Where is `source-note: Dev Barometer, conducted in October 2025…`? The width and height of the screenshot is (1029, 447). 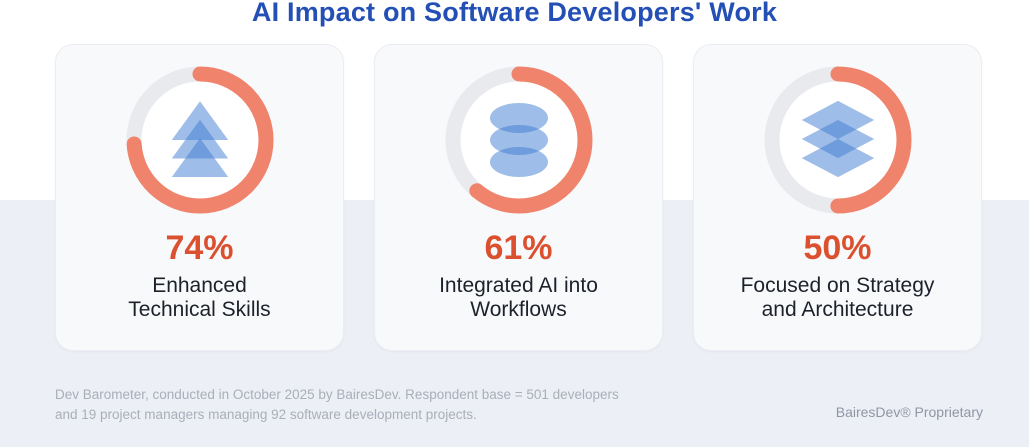 source-note: Dev Barometer, conducted in October 2025… is located at coordinates (337, 405).